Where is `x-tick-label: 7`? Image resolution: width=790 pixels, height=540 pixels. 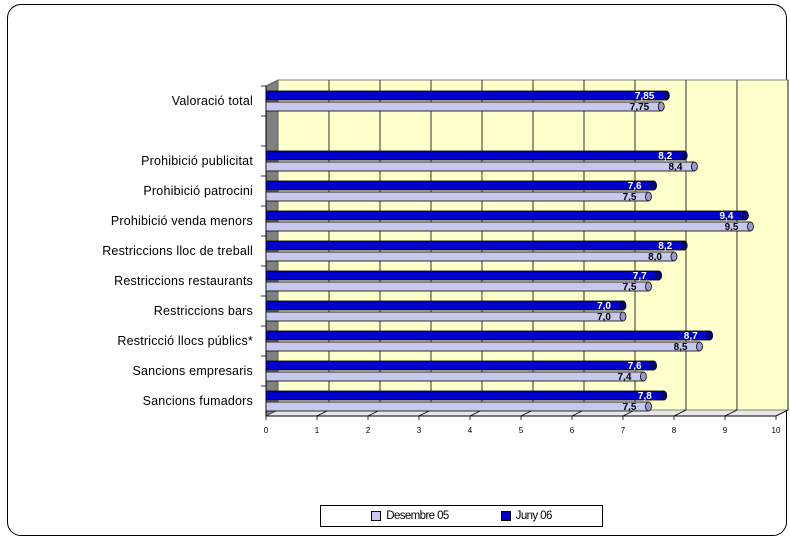 x-tick-label: 7 is located at coordinates (623, 430).